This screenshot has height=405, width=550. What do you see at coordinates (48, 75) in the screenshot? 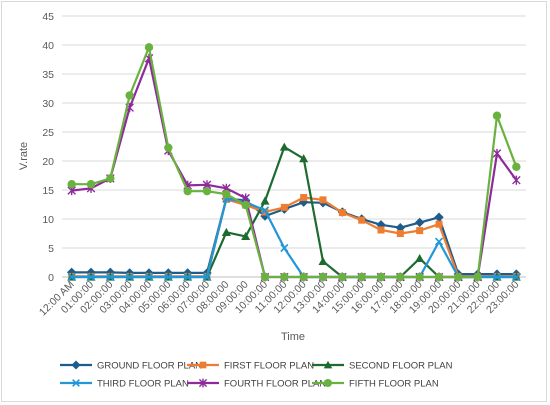
I see `y-tick-label: 35` at bounding box center [48, 75].